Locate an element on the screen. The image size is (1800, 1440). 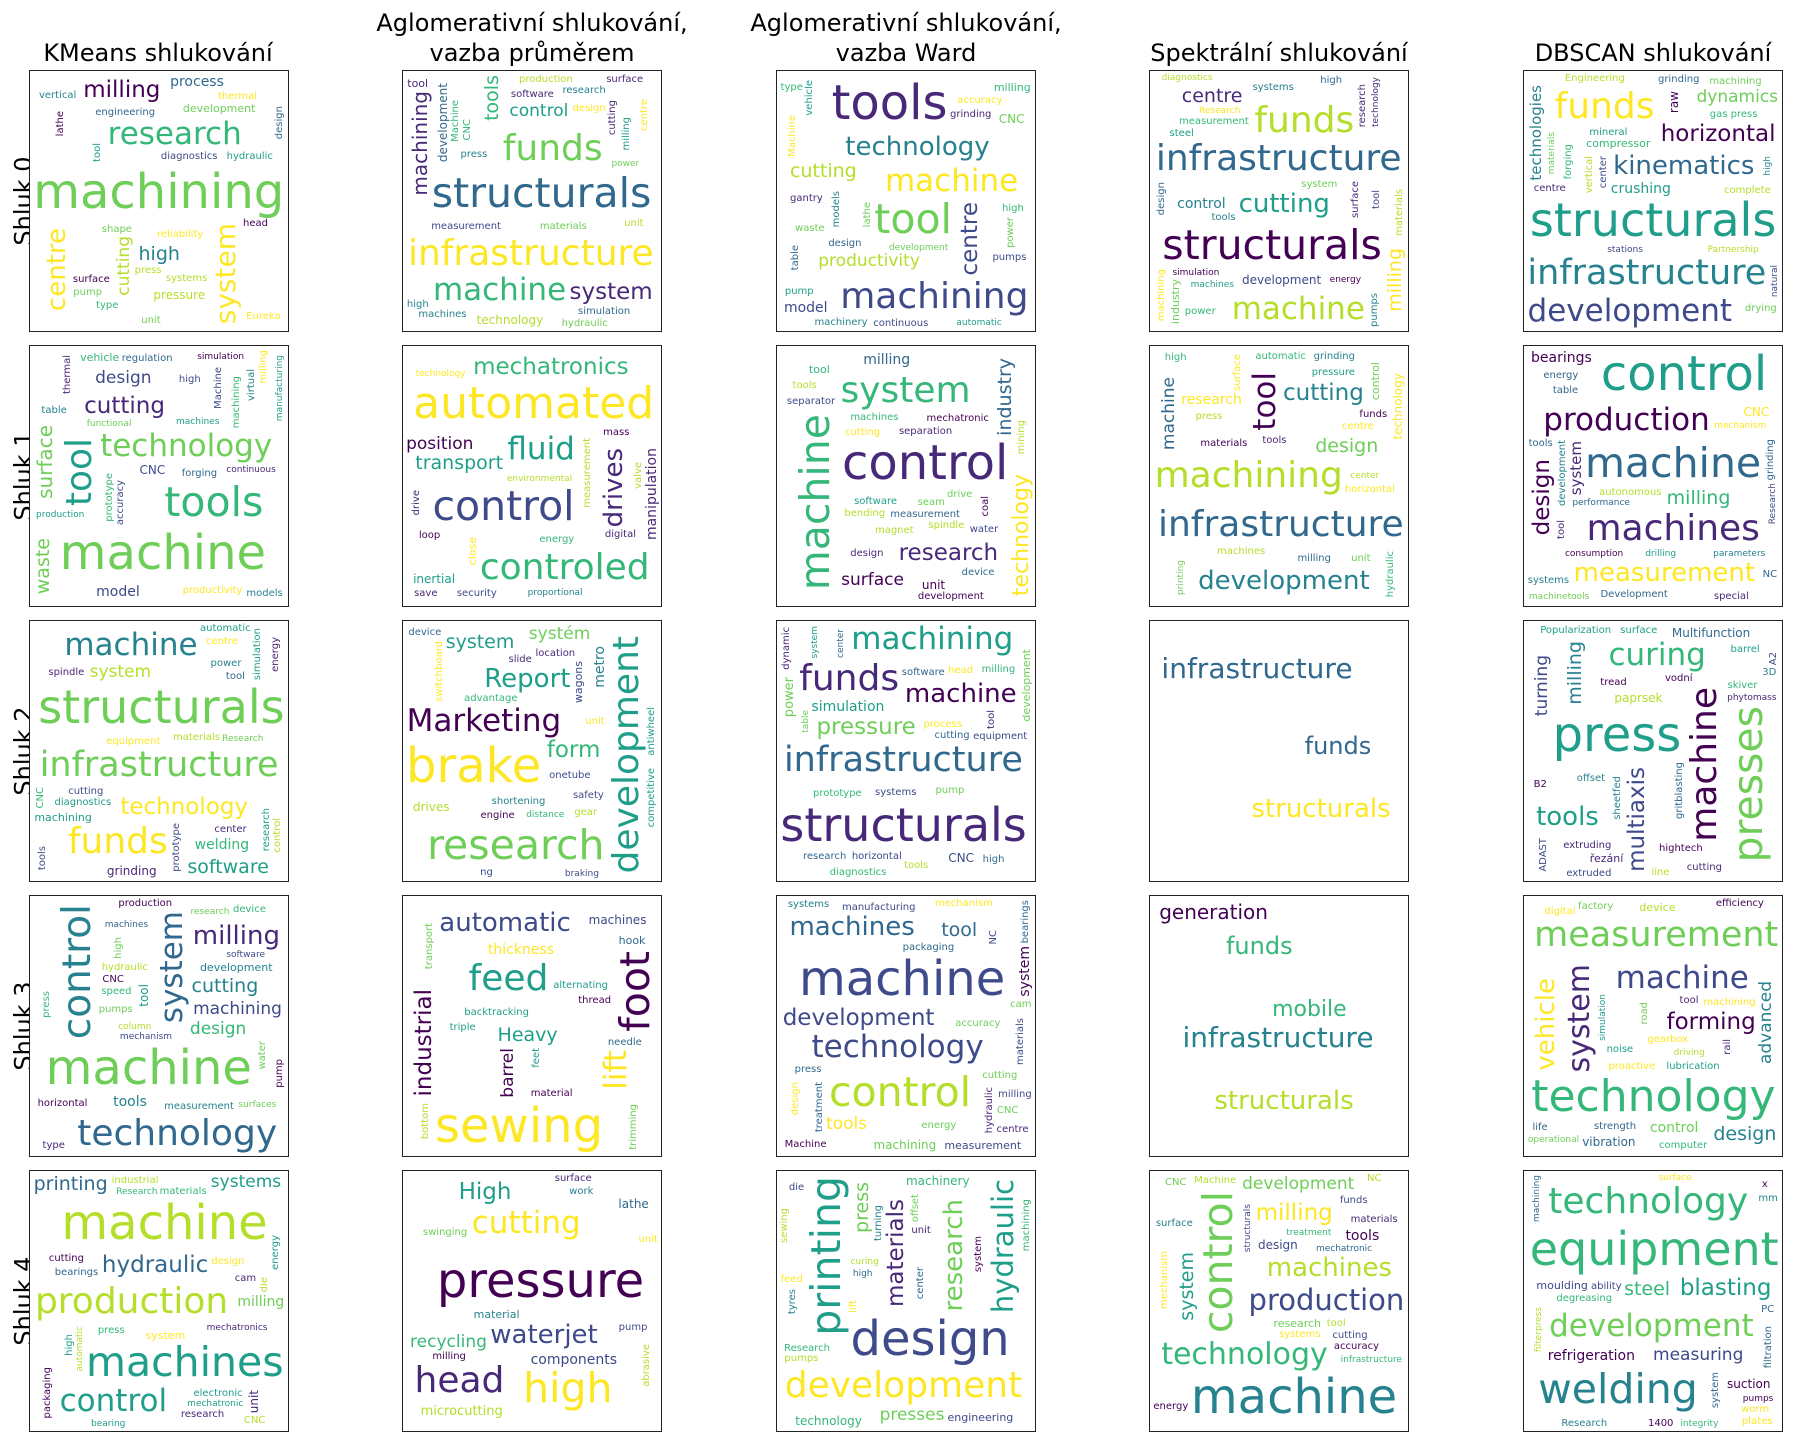
cloud-word: proactive is located at coordinates (1632, 1067).